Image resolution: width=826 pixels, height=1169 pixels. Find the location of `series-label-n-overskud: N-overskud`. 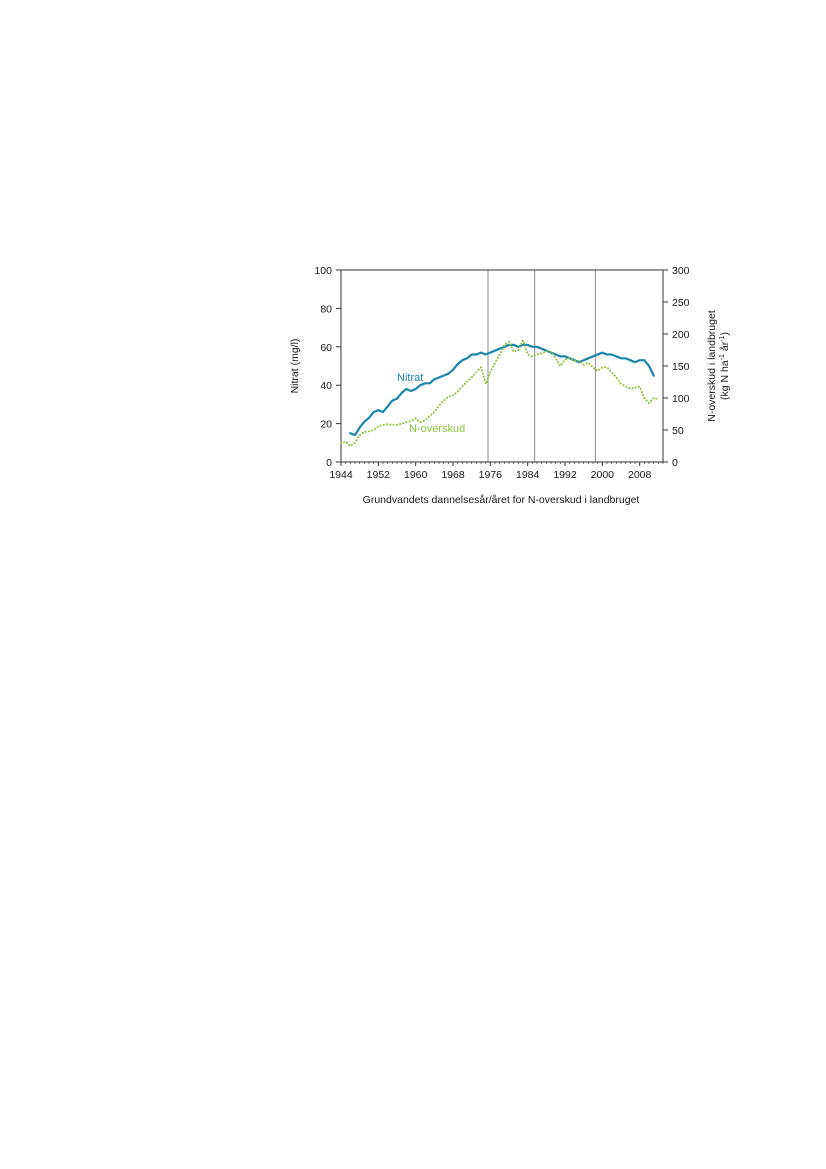

series-label-n-overskud: N-overskud is located at coordinates (437, 429).